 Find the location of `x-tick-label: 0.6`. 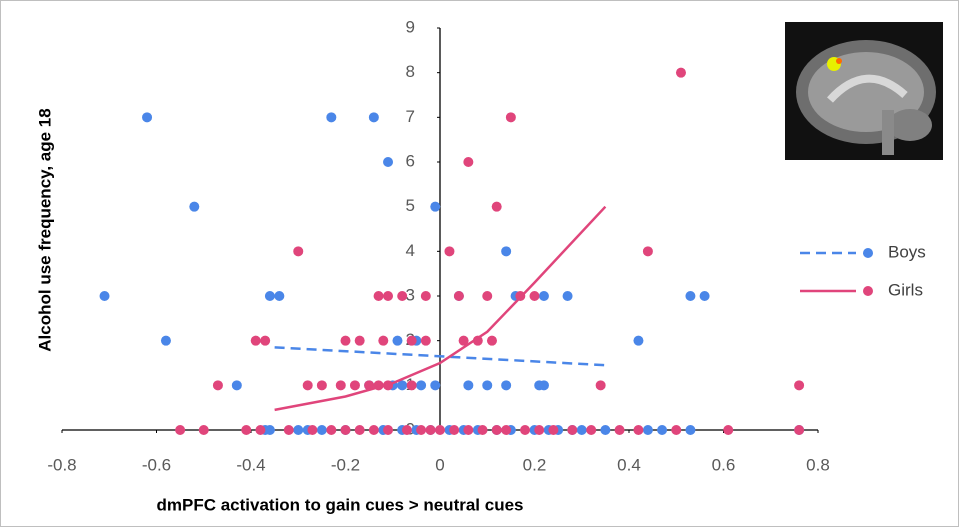

x-tick-label: 0.6 is located at coordinates (724, 464).